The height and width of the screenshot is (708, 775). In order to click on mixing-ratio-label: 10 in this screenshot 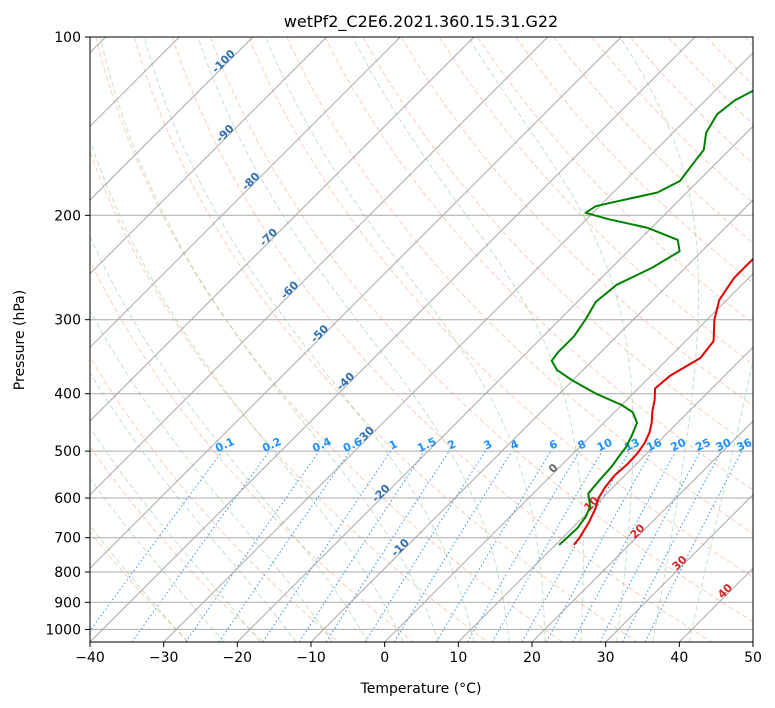, I will do `click(605, 445)`.